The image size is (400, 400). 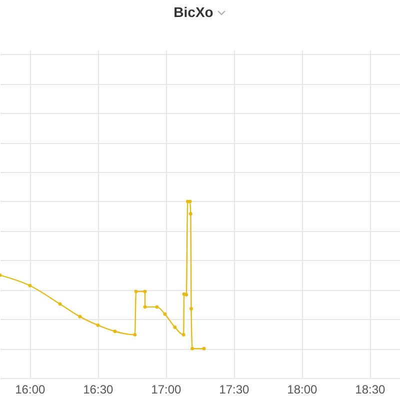 What do you see at coordinates (166, 389) in the screenshot?
I see `x-tick-label: 17:00` at bounding box center [166, 389].